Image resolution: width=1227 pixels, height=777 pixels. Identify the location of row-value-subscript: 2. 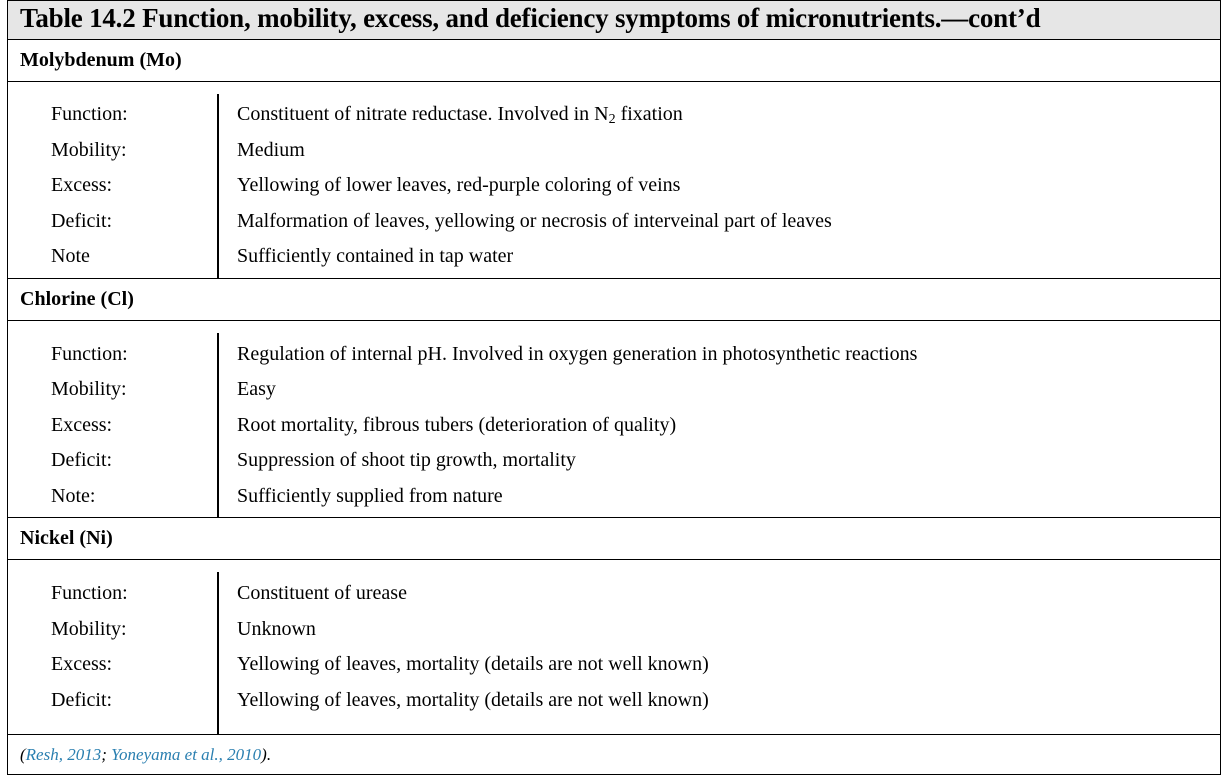
(612, 119).